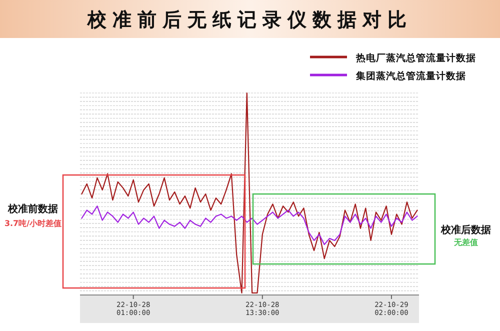  What do you see at coordinates (410, 76) in the screenshot?
I see `legend-label: 集团蒸汽总管流量计数据` at bounding box center [410, 76].